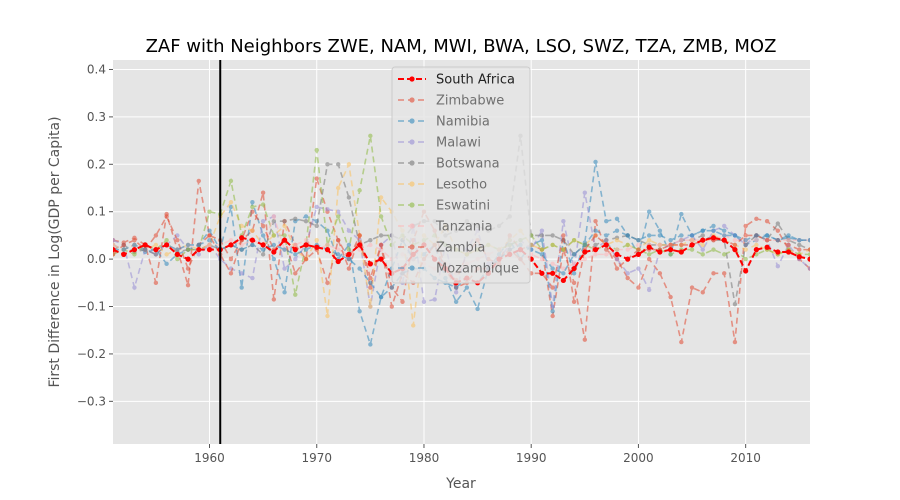 The height and width of the screenshot is (500, 900). What do you see at coordinates (96, 164) in the screenshot?
I see `y-tick-label: 0.2` at bounding box center [96, 164].